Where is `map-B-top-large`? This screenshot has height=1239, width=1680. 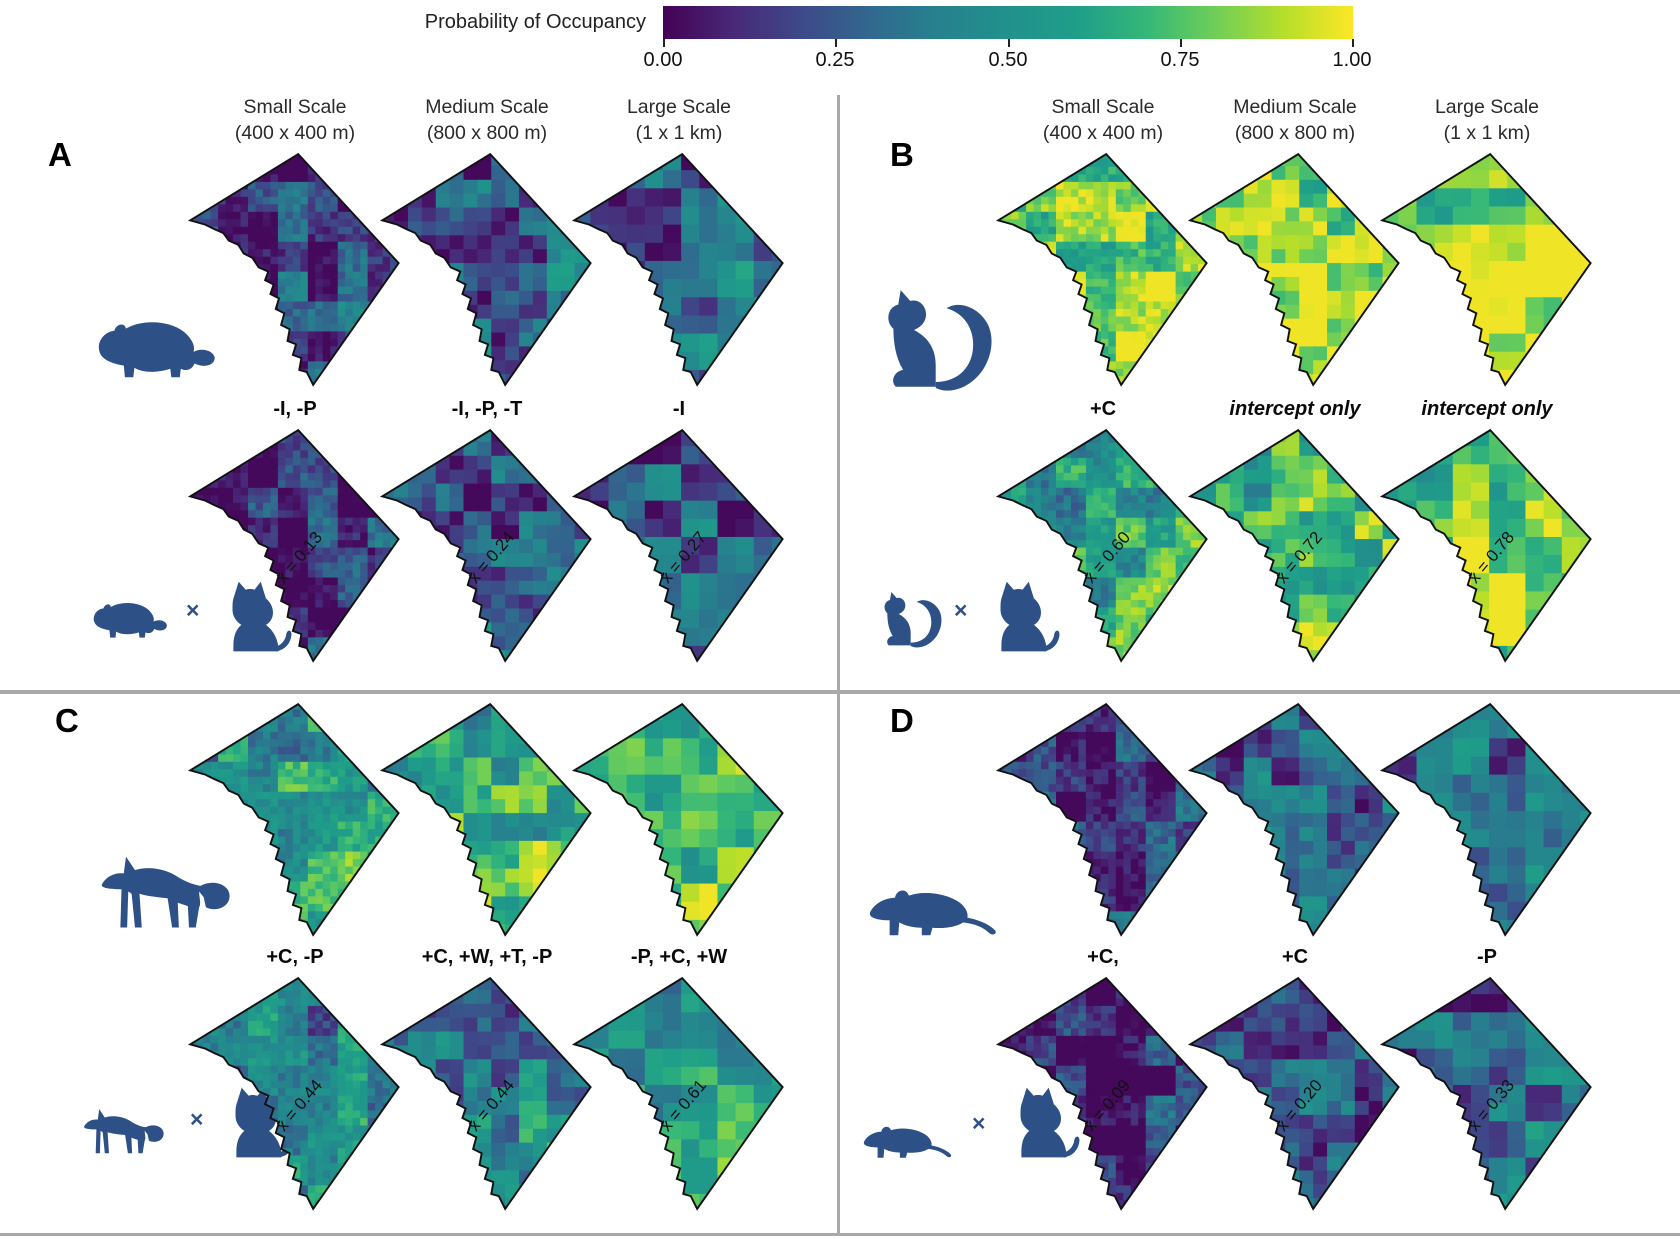 map-B-top-large is located at coordinates (1487, 269).